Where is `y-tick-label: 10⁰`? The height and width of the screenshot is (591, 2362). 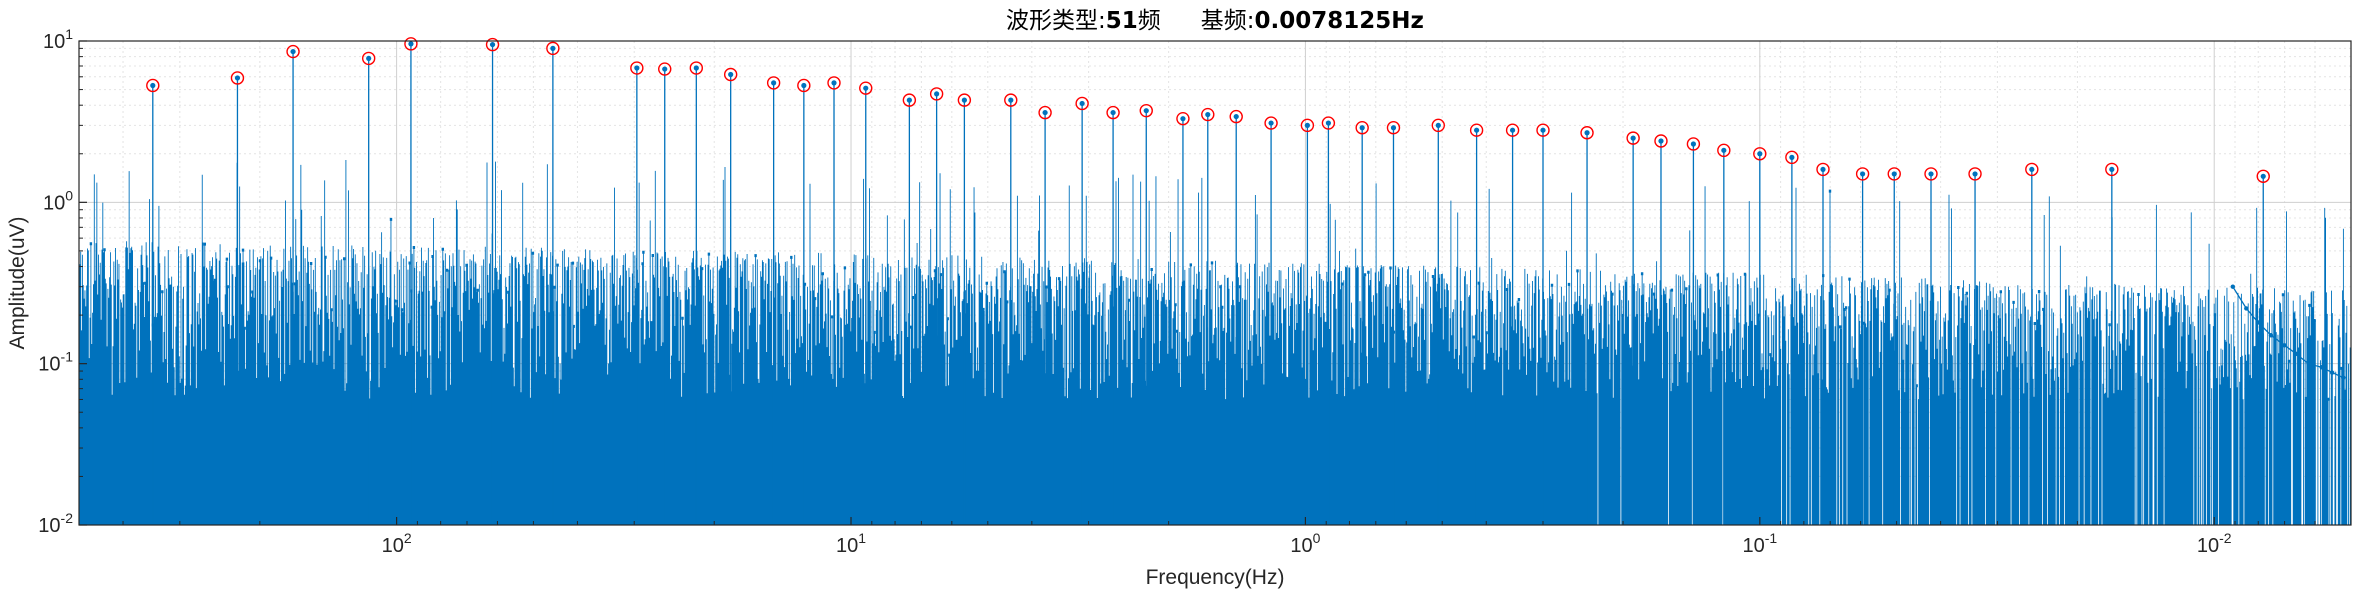
y-tick-label: 10⁰ is located at coordinates (58, 200).